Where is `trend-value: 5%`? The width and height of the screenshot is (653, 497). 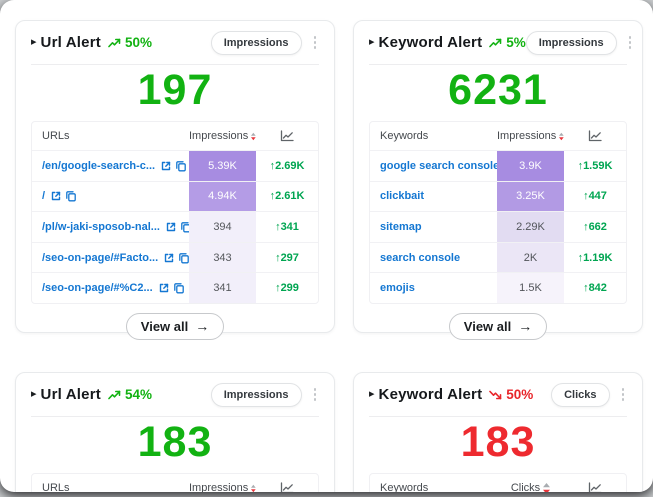
trend-value: 5% is located at coordinates (516, 42).